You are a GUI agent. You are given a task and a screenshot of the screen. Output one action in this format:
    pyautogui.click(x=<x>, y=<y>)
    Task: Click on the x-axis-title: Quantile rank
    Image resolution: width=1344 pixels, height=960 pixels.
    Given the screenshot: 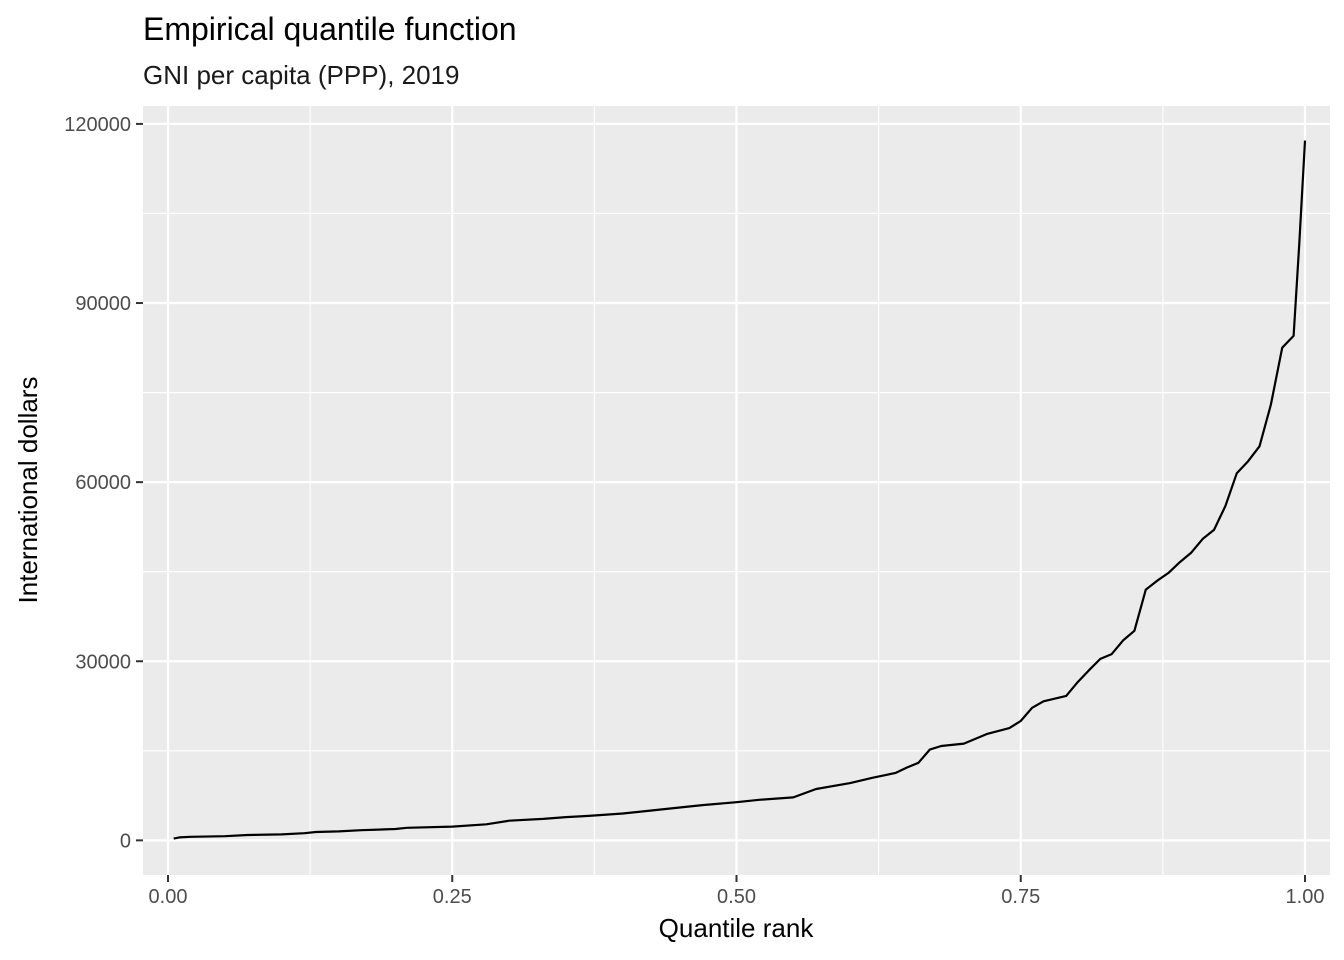 What is the action you would take?
    pyautogui.click(x=737, y=928)
    